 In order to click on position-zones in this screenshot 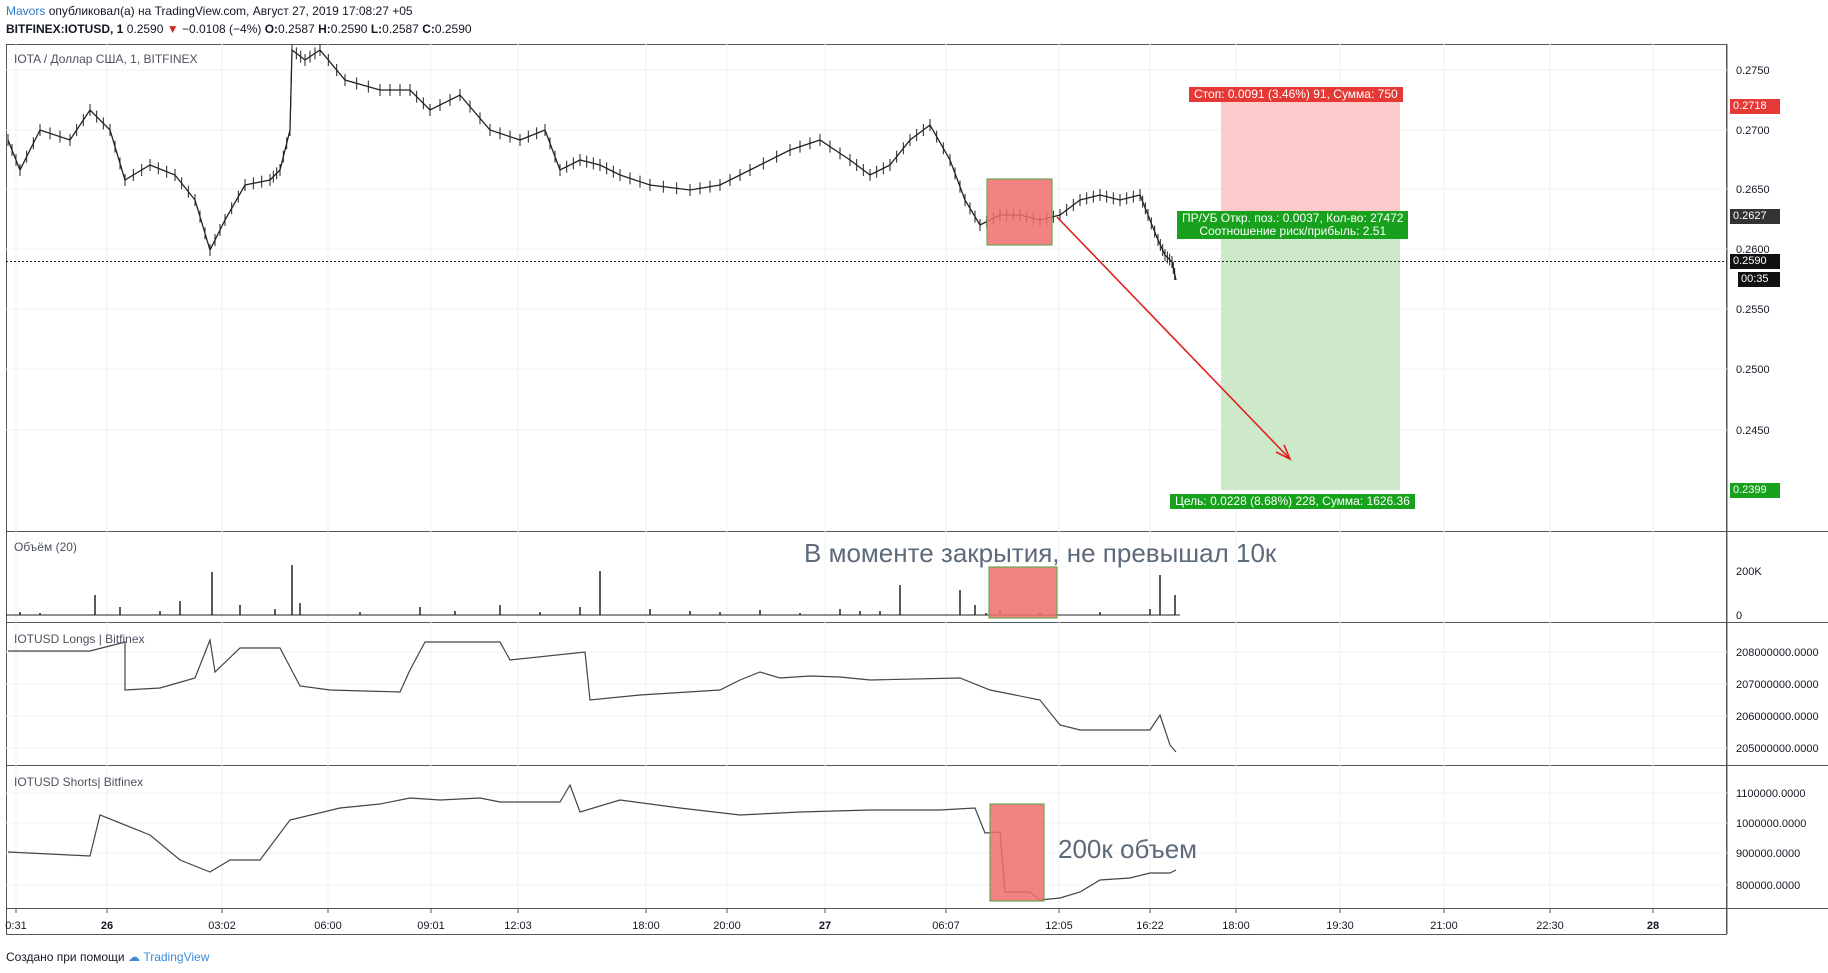, I will do `click(1310, 293)`.